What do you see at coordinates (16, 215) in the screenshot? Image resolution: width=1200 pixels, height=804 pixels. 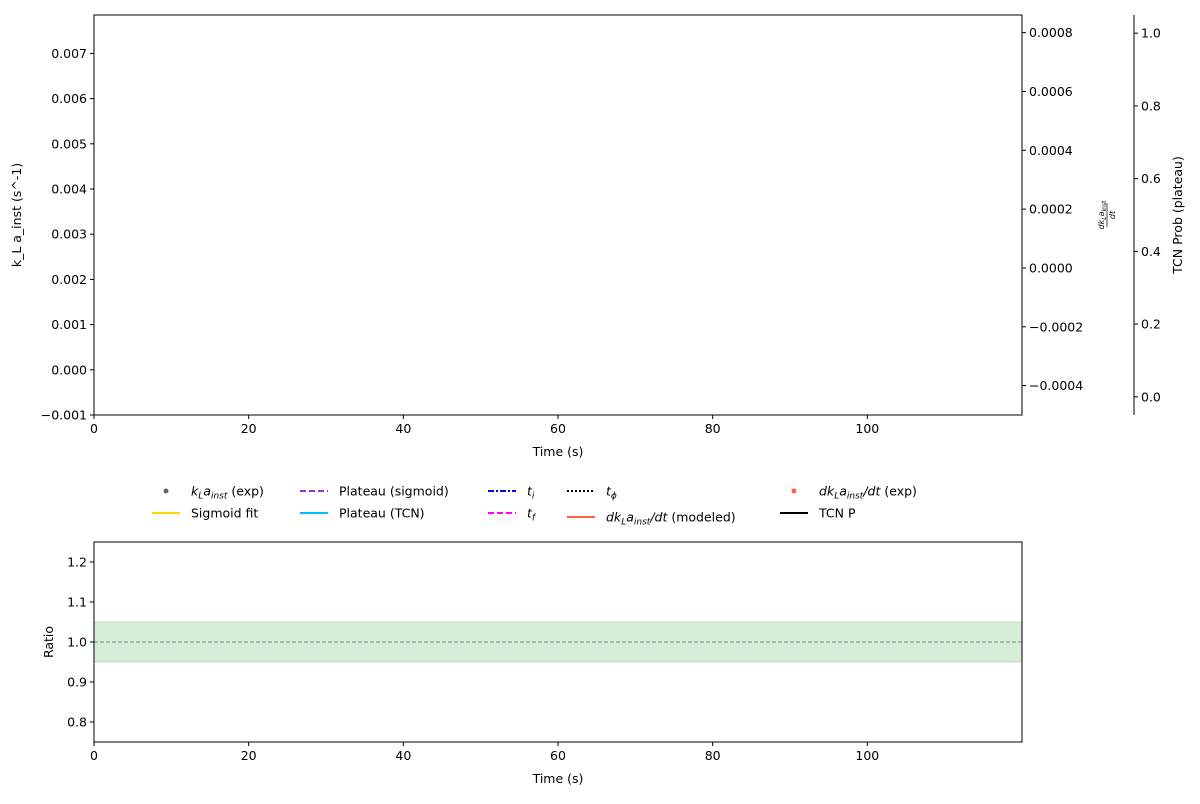 I see `top-ylabel: k_L a_inst (s^-1)` at bounding box center [16, 215].